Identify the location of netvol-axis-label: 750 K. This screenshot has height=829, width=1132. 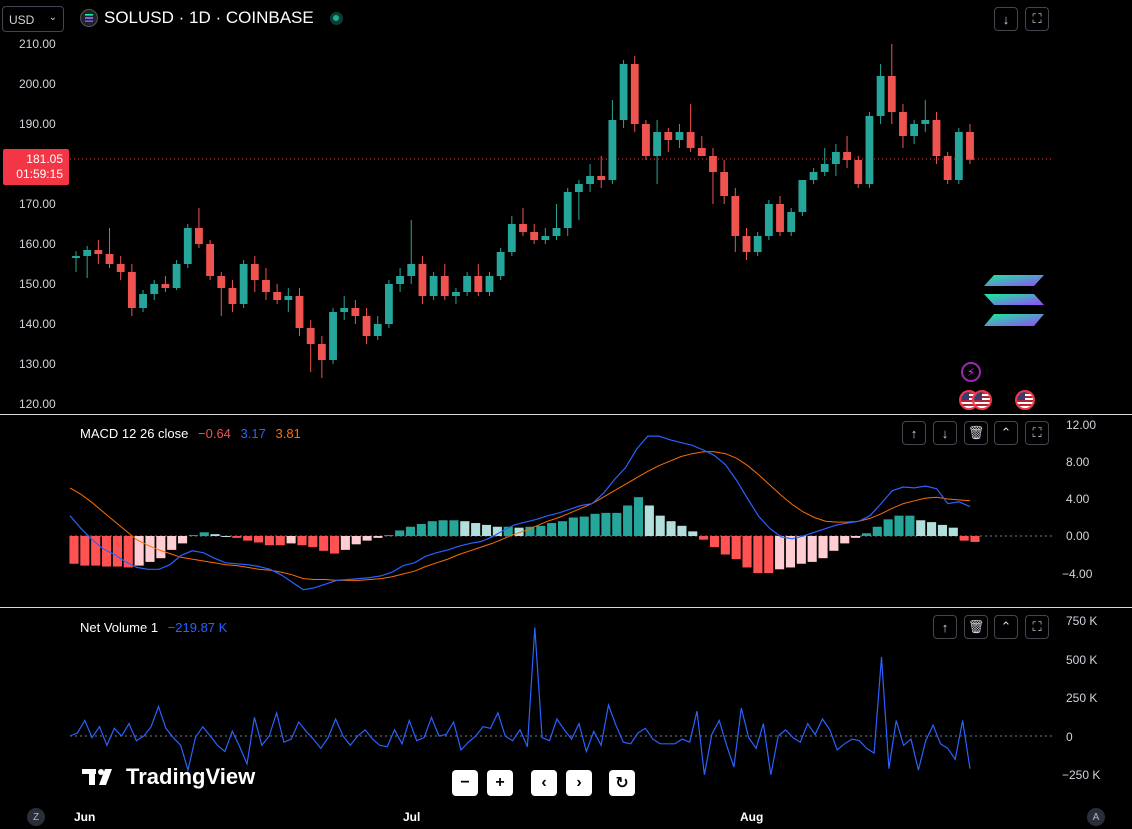
(1082, 621).